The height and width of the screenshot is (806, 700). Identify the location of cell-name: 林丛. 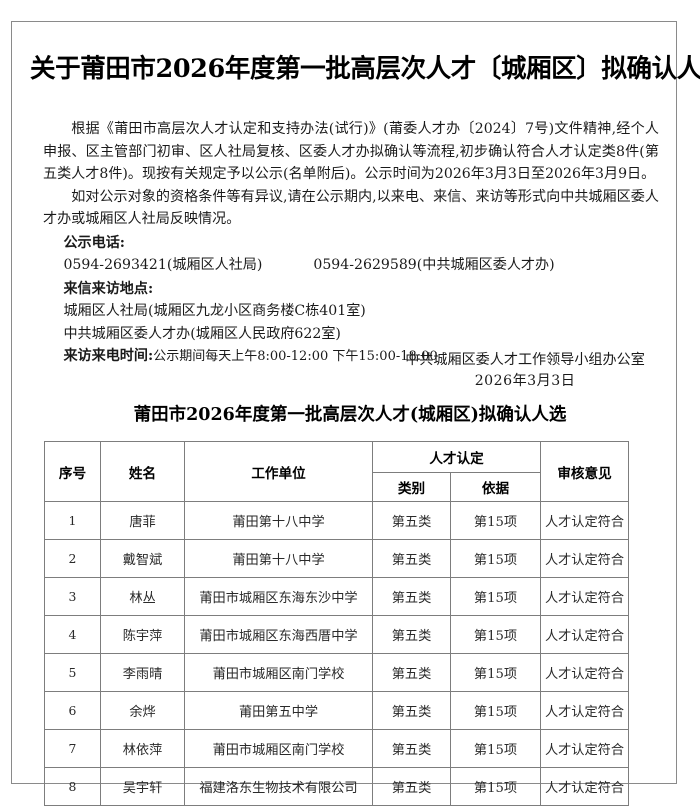
(142, 596).